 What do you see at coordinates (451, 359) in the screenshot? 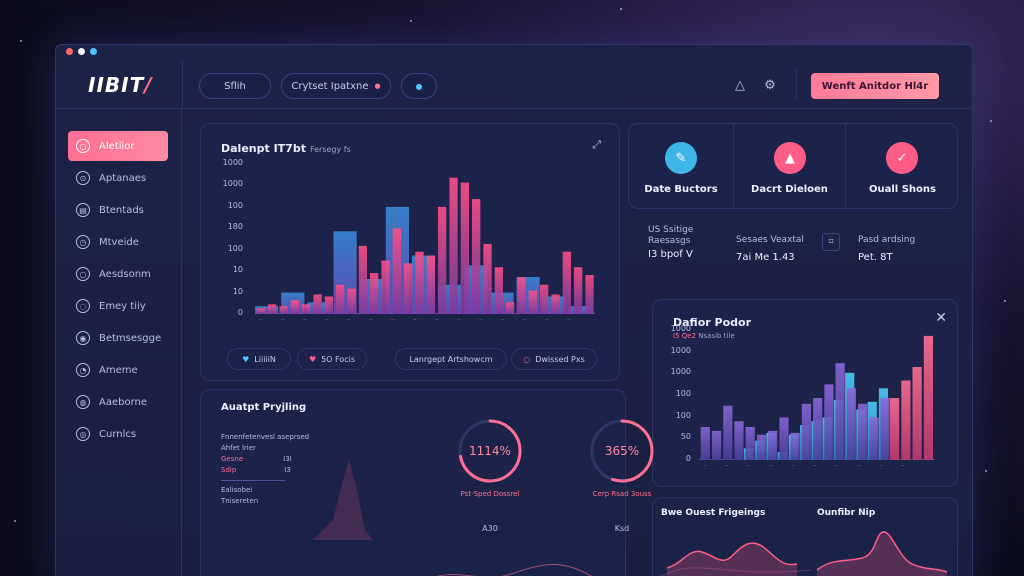
I see `legend-item-3: Lanrgept Artshowcm` at bounding box center [451, 359].